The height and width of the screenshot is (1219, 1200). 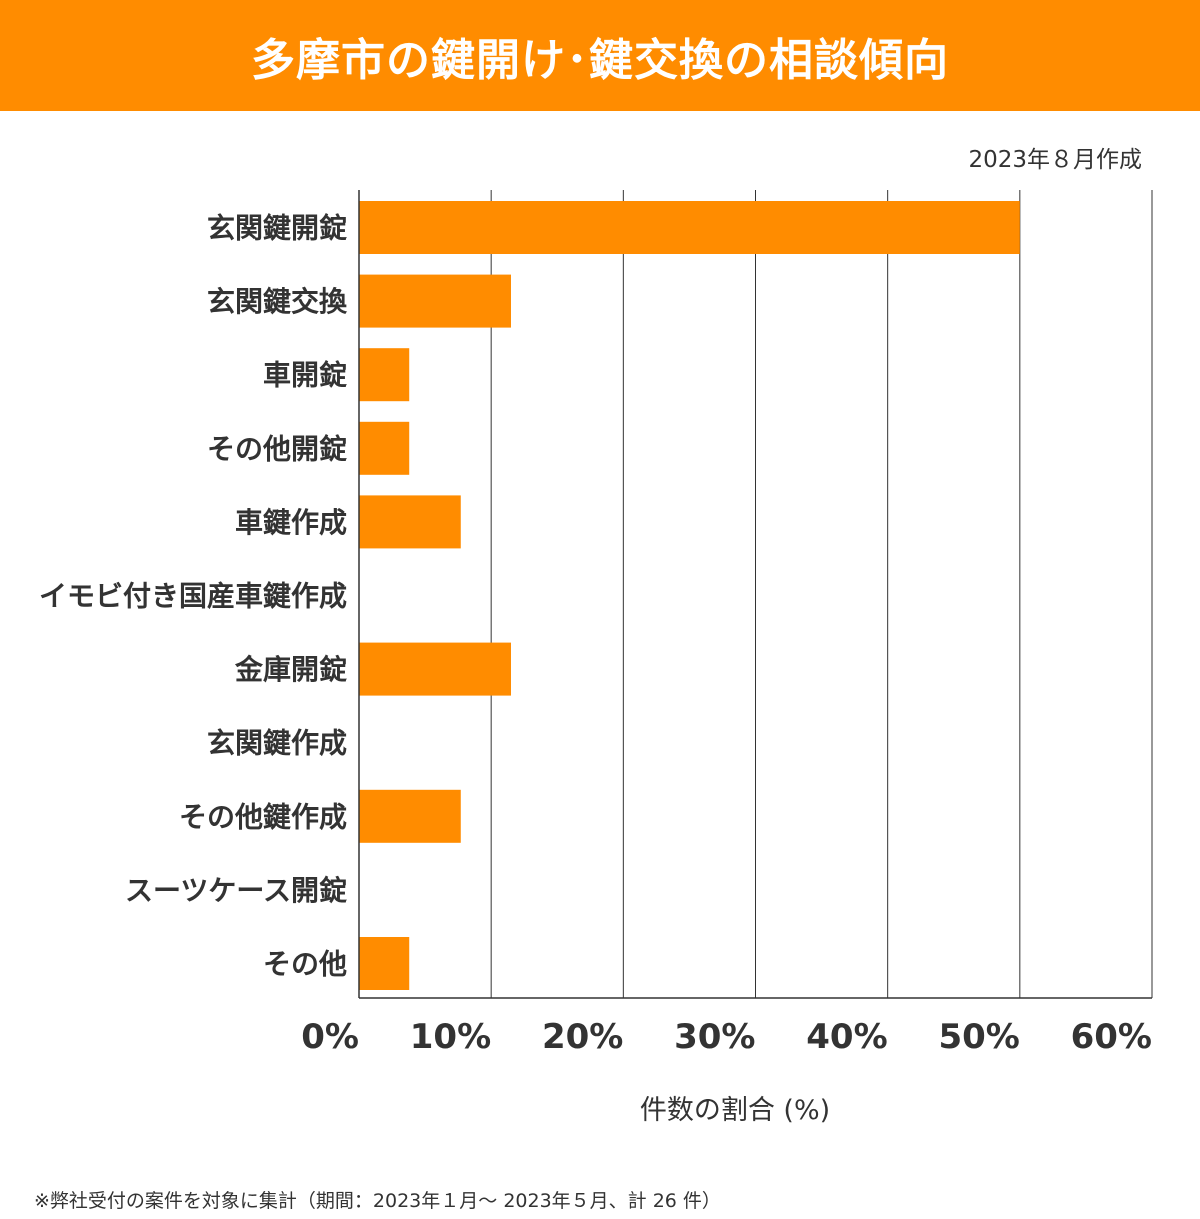 I want to click on category-label-0: 玄関鍵開錠, so click(x=277, y=228).